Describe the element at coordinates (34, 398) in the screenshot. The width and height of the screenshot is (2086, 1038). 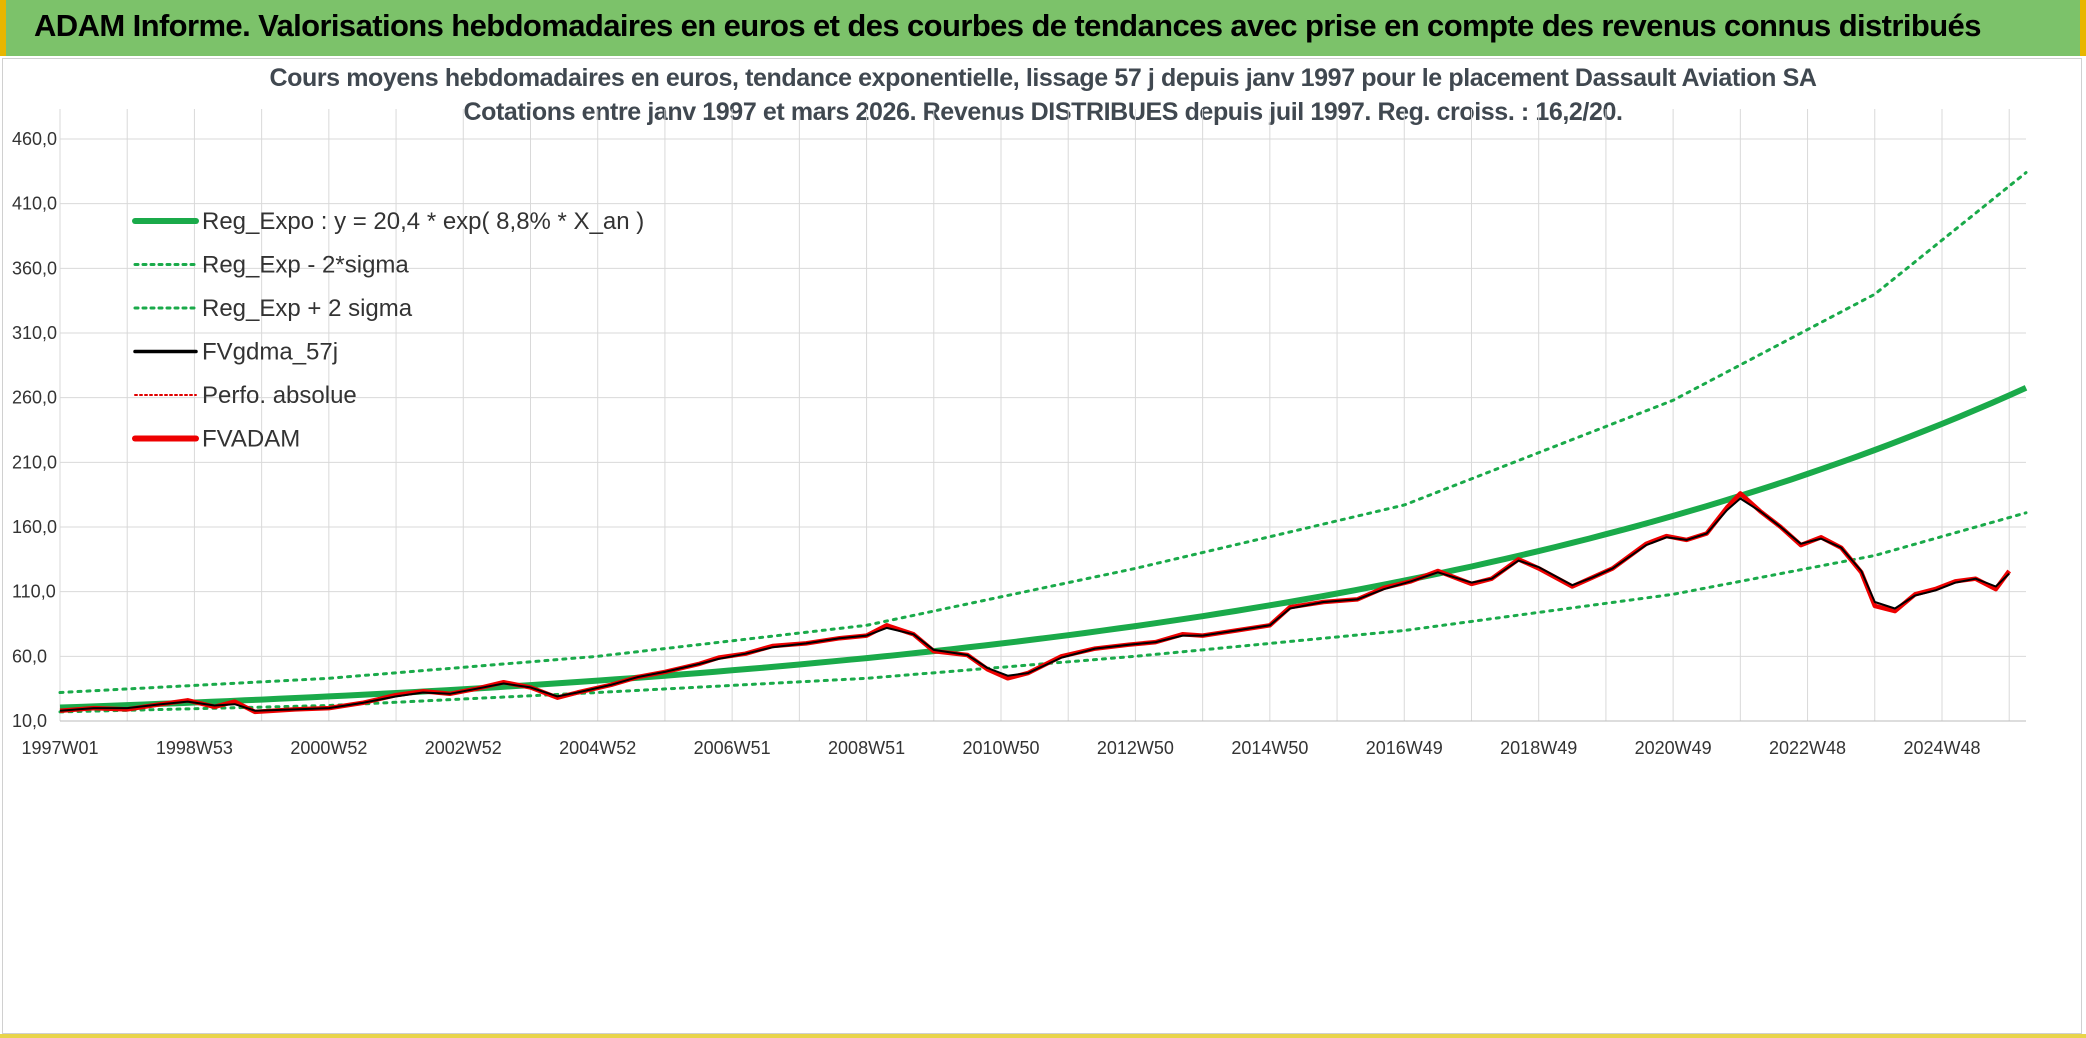
I see `y-tick-label: 260,0` at that location.